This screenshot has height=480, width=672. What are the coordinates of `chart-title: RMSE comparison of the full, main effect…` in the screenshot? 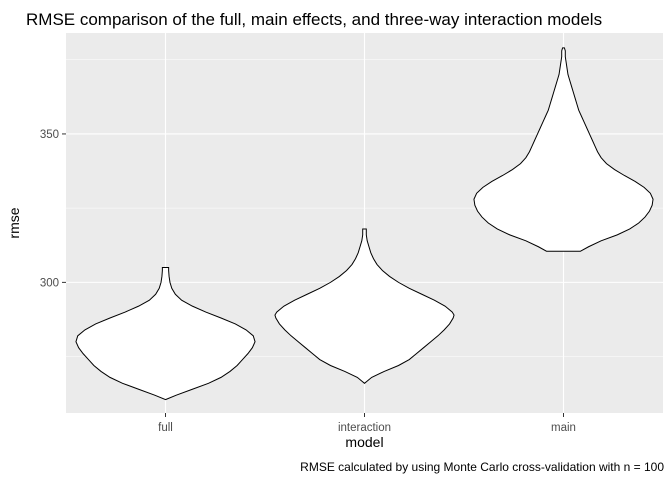 It's located at (314, 19).